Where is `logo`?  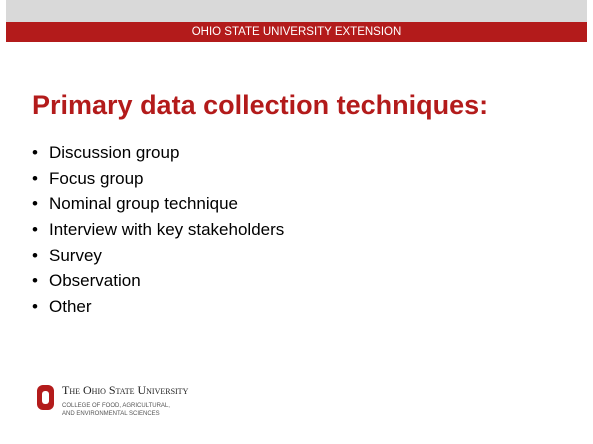
logo is located at coordinates (45, 397).